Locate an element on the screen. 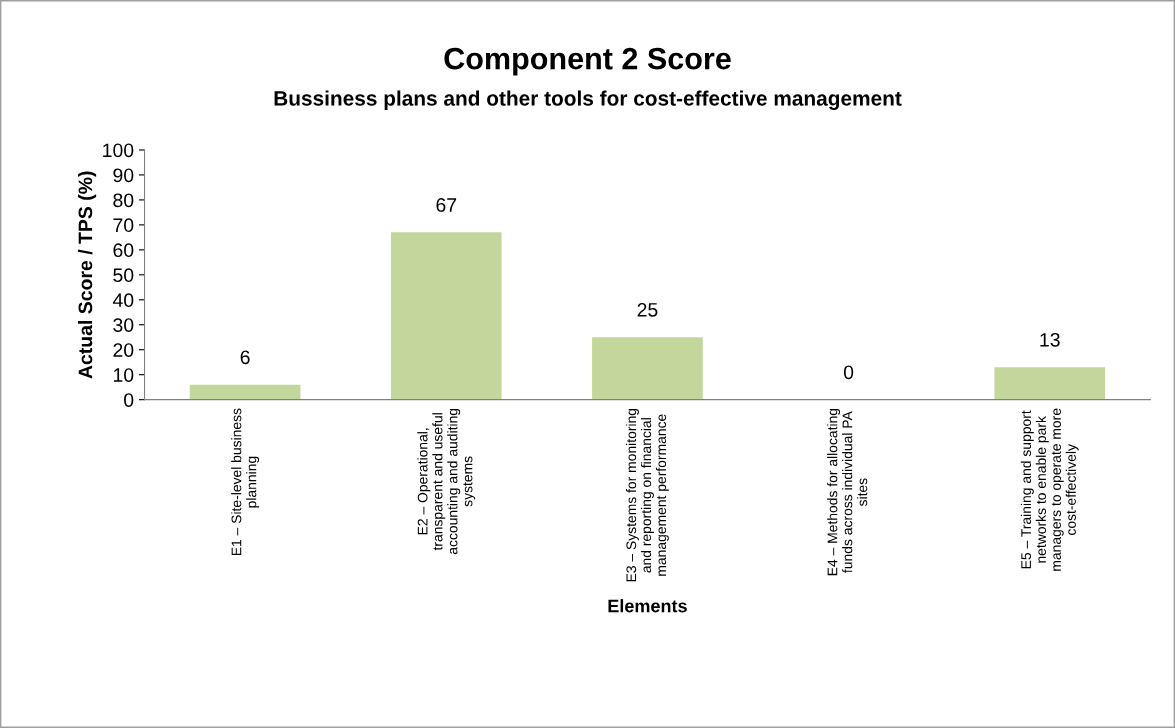 The height and width of the screenshot is (728, 1175). x-tick-label: E1 – Site-level business planning is located at coordinates (245, 482).